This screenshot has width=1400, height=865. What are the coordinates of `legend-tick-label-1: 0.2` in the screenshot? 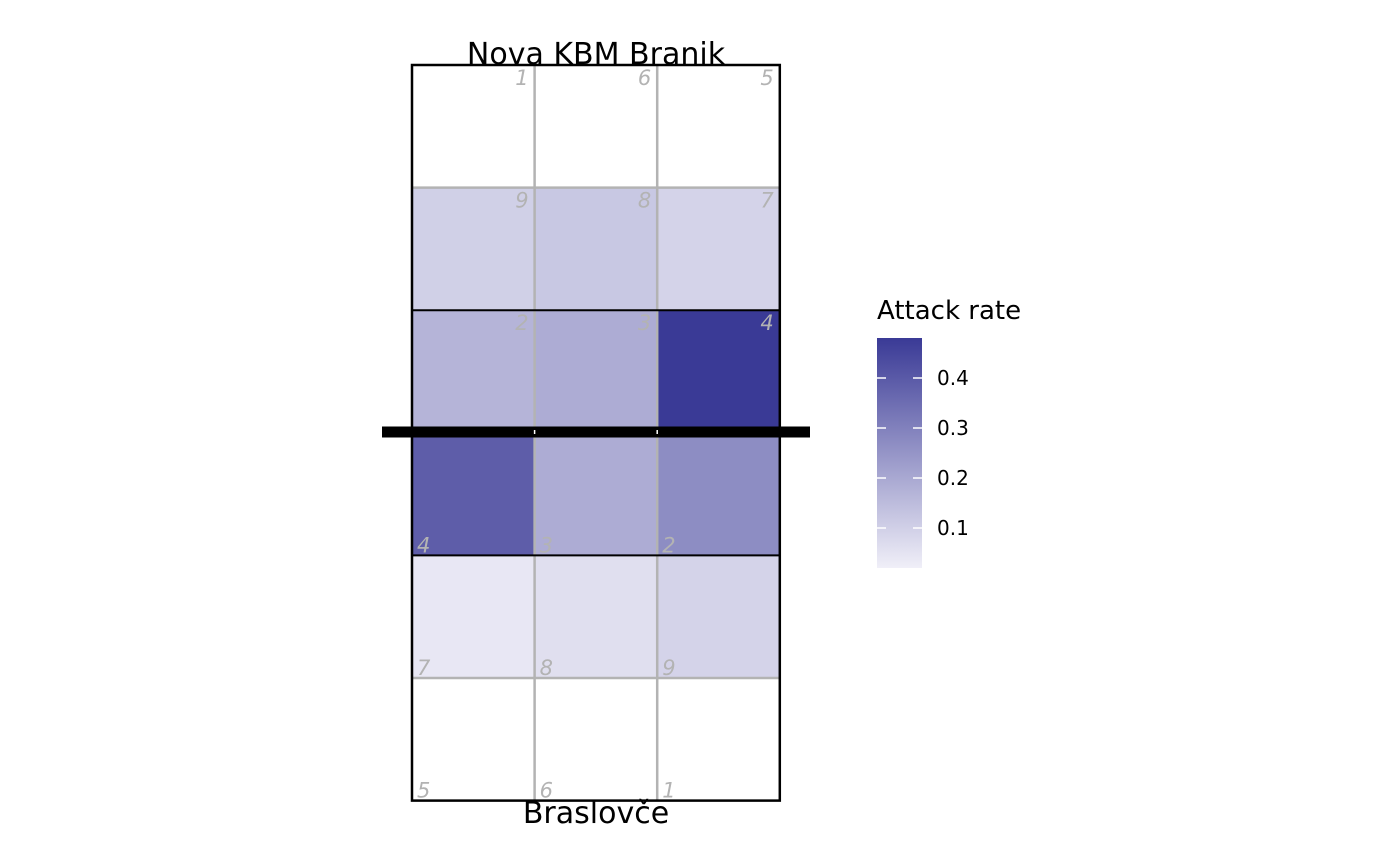 It's located at (953, 478).